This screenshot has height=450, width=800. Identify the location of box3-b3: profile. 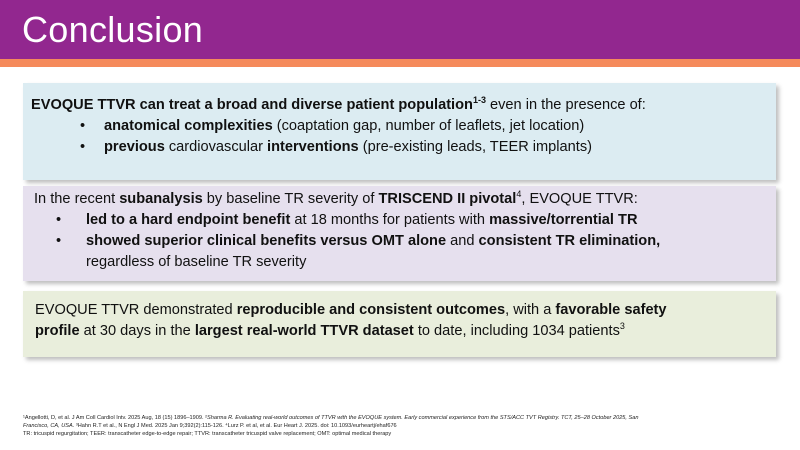
(57, 331).